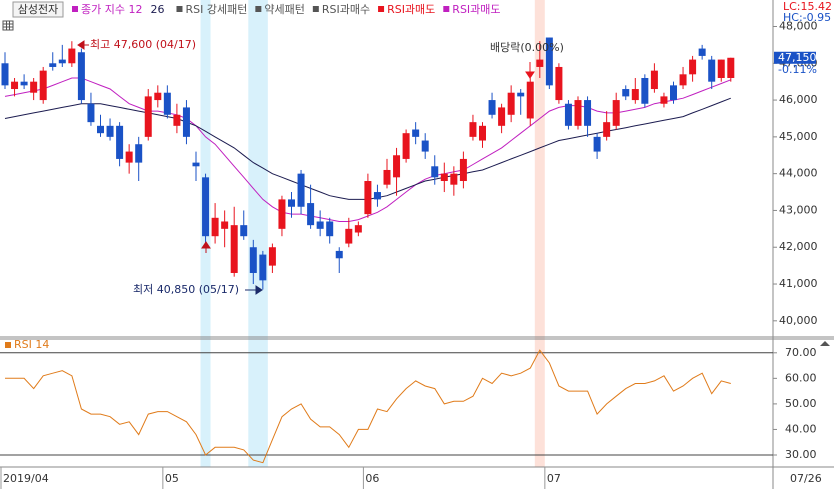 This screenshot has height=489, width=834. I want to click on x-tick-label: 2019/04, so click(26, 478).